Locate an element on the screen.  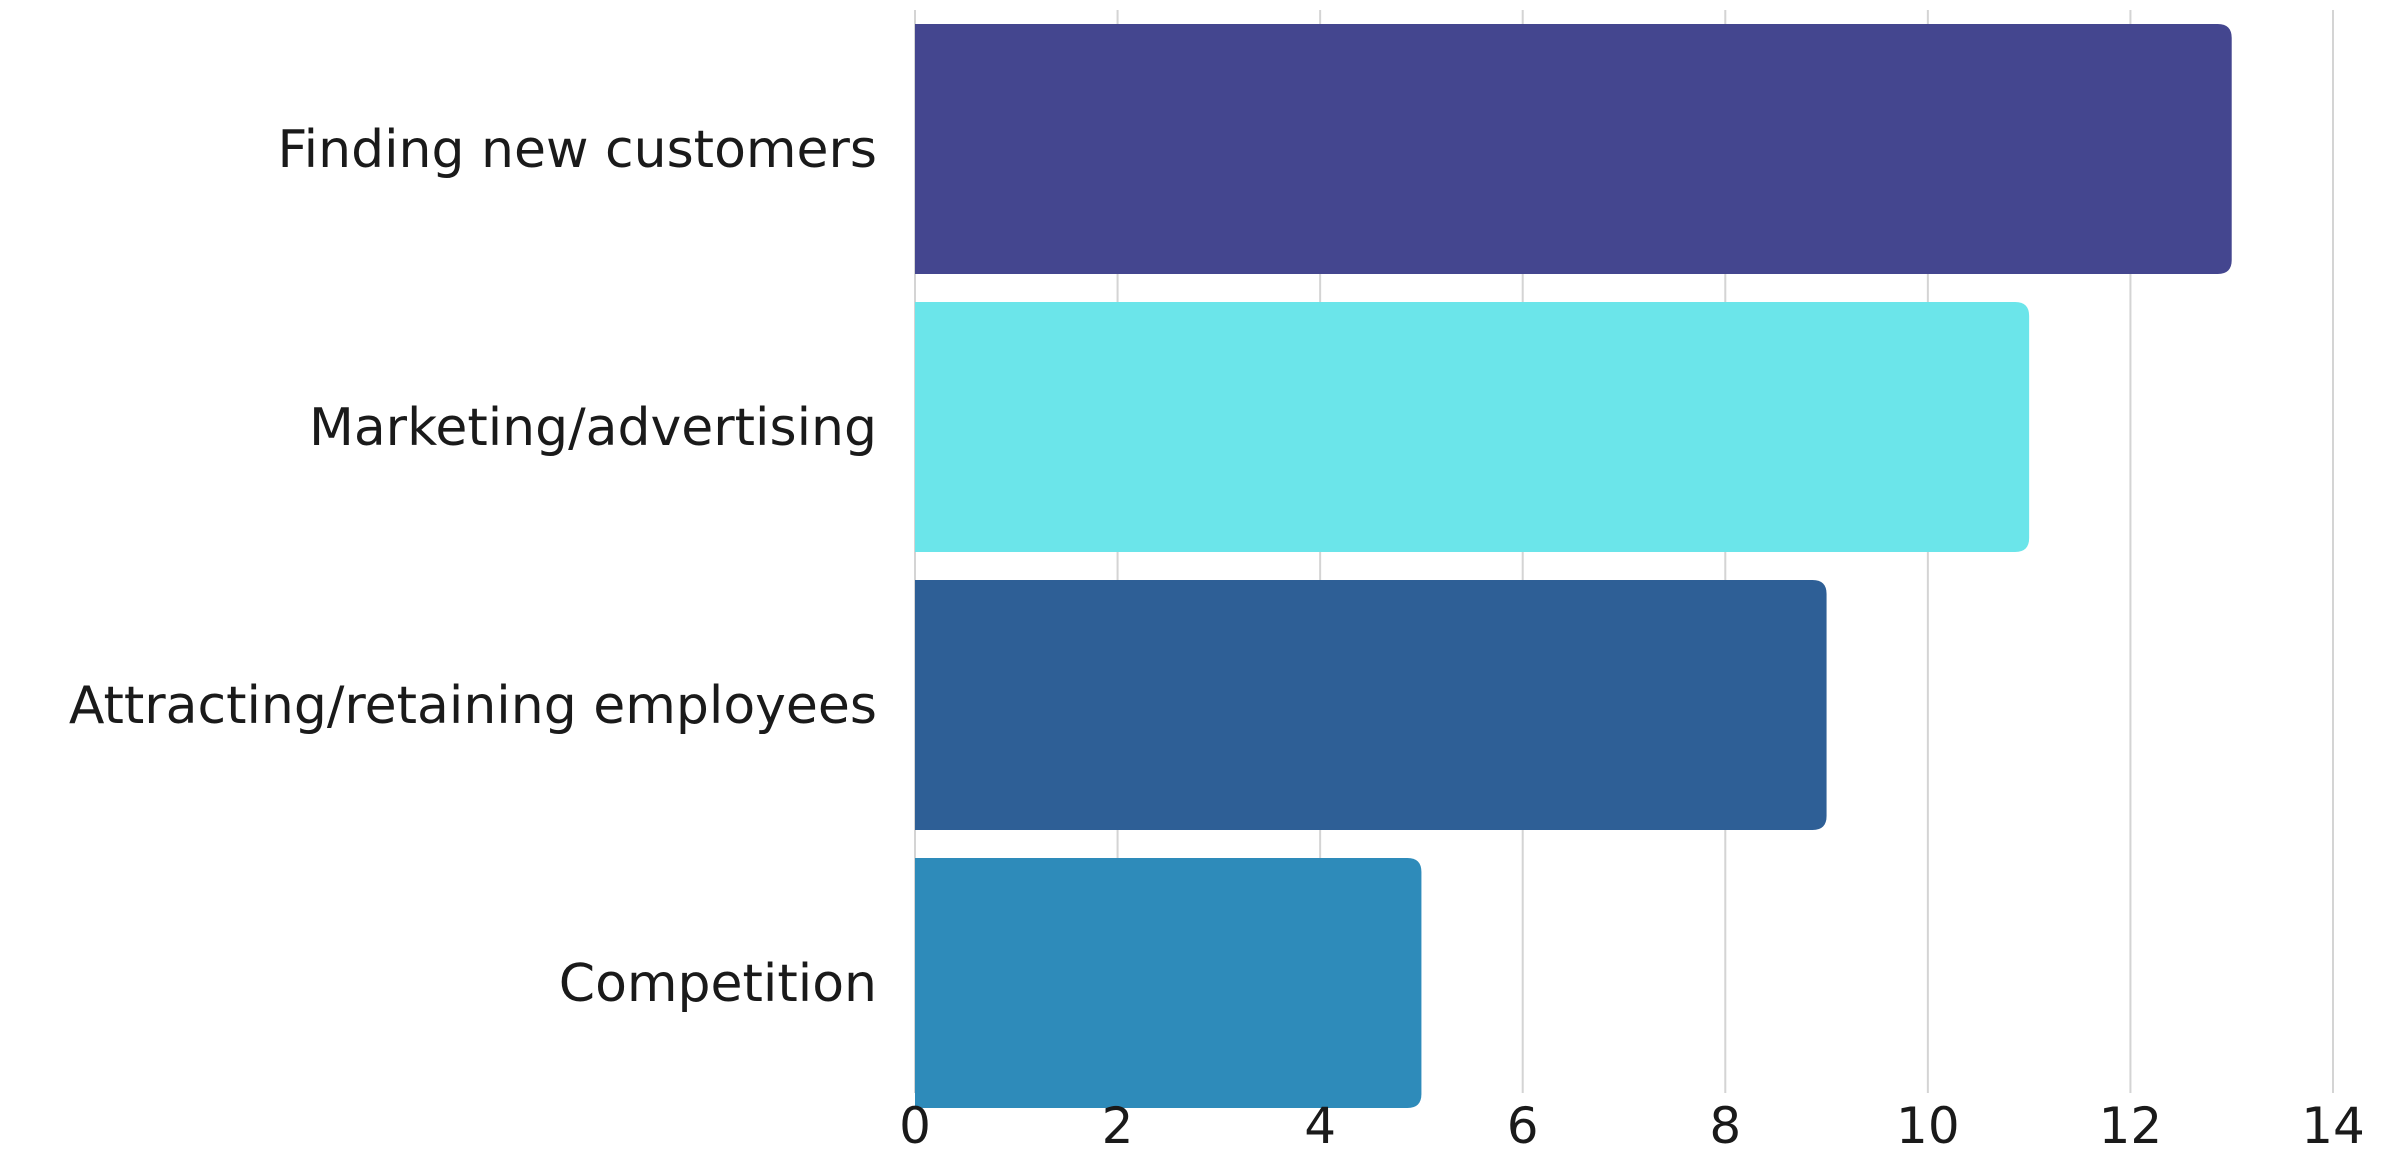
x-tick-label: 14 is located at coordinates (2333, 1126).